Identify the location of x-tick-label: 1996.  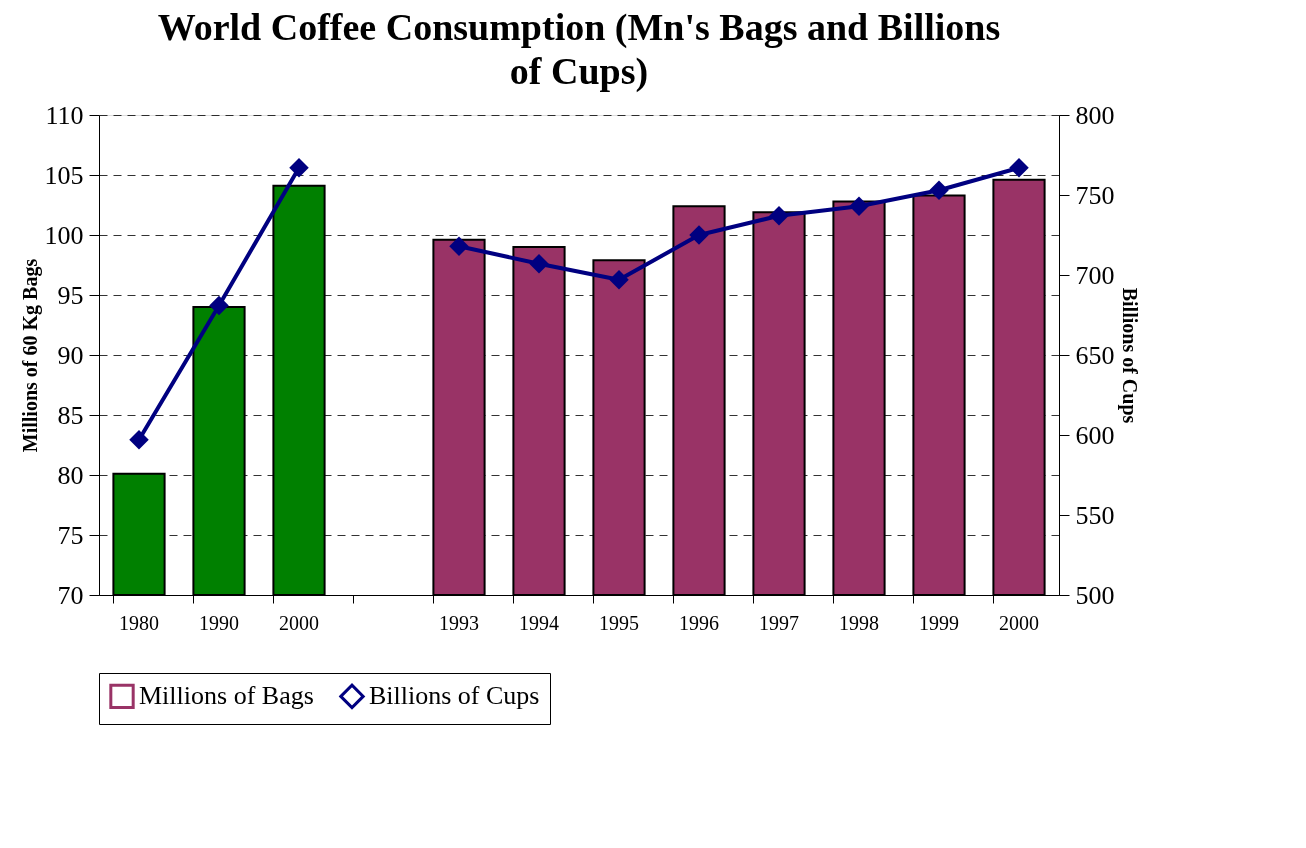
(699, 622).